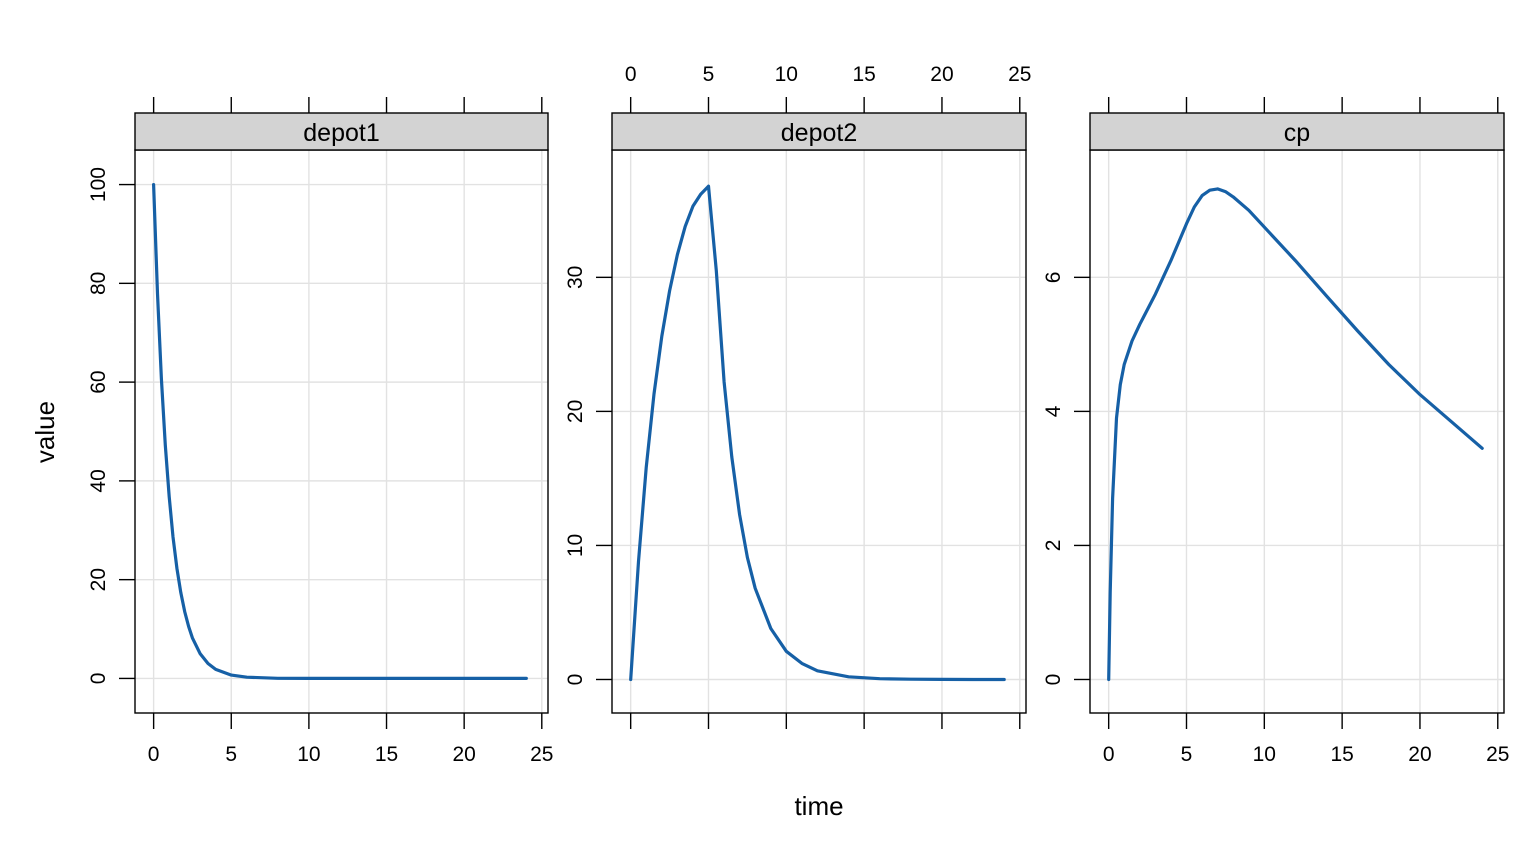  Describe the element at coordinates (1053, 278) in the screenshot. I see `y-tick-label: 6` at that location.